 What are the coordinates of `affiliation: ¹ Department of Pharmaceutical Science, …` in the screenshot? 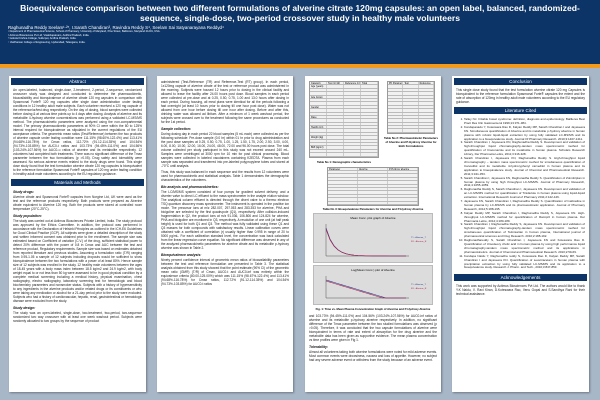 It's located at (84, 31).